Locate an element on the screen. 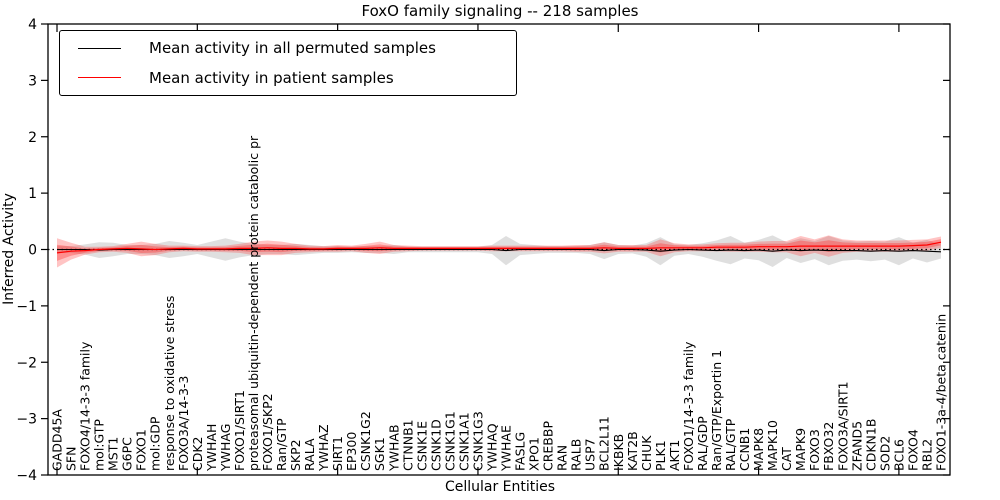 This screenshot has width=1000, height=500. patient-mean-line is located at coordinates (499, 247).